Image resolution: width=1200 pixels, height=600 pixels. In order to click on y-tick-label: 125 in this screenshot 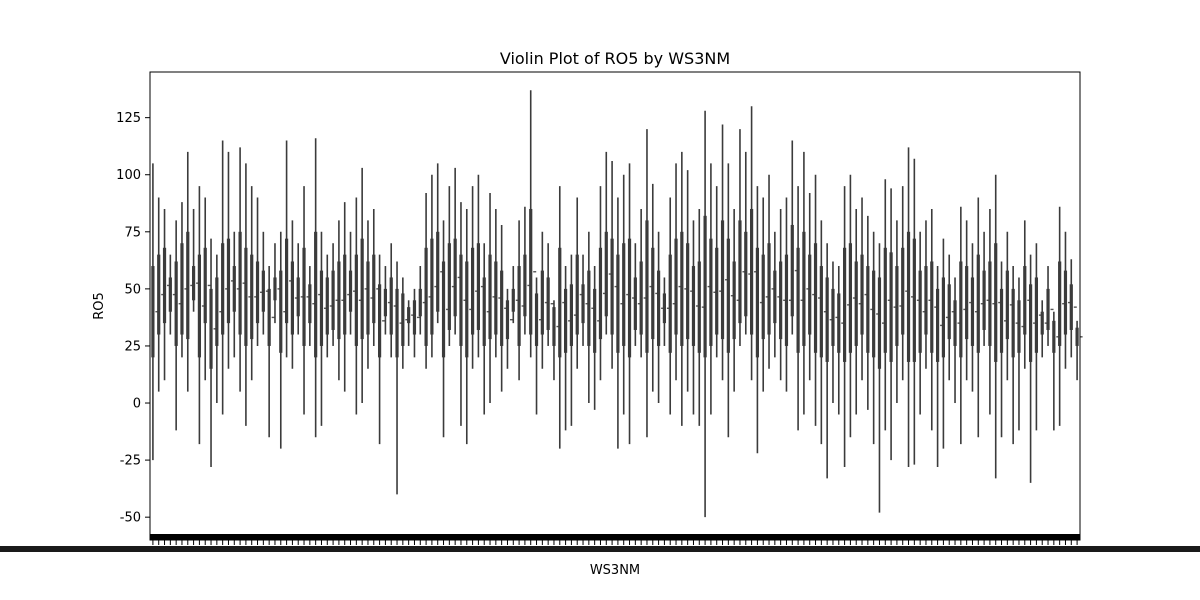, I will do `click(128, 118)`.